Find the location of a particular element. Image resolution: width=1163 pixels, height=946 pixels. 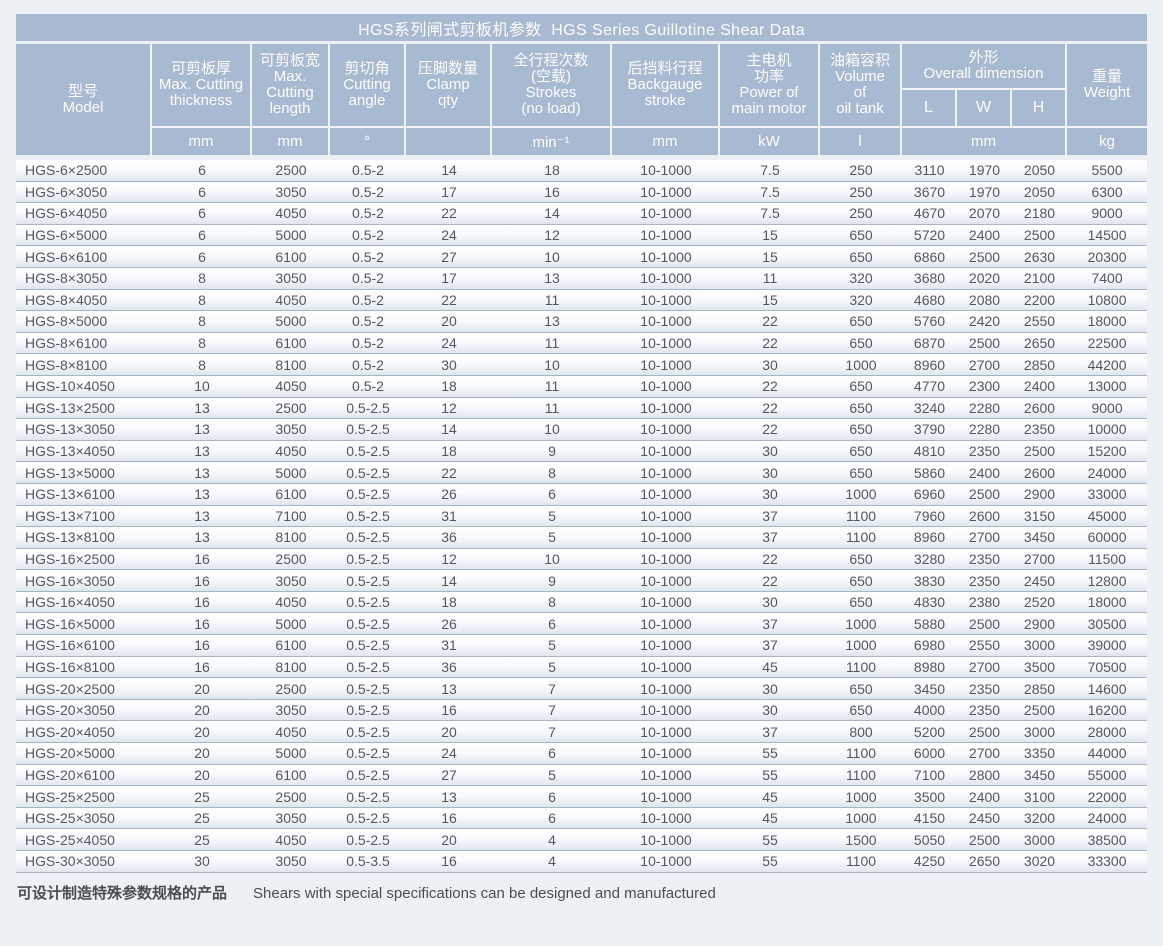

cell: 2700 is located at coordinates (984, 754).